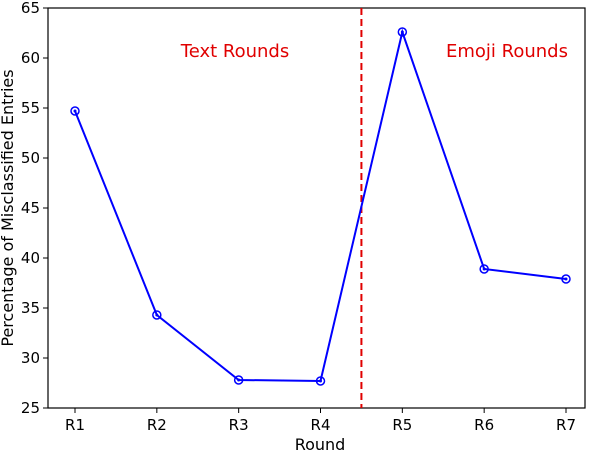  What do you see at coordinates (239, 425) in the screenshot?
I see `x-tick-label: R3` at bounding box center [239, 425].